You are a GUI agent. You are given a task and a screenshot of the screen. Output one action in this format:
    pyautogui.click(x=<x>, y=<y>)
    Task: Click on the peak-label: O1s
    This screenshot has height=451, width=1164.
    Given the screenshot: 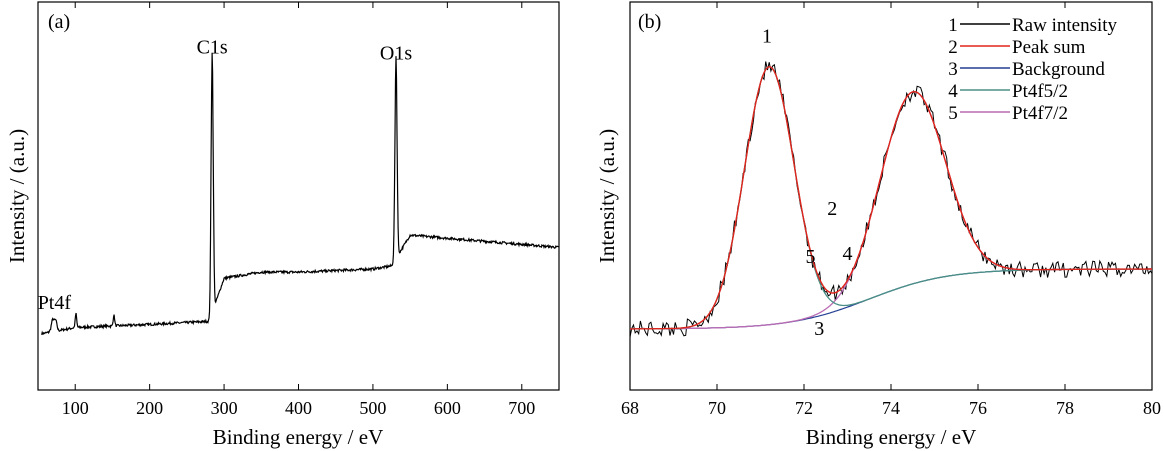 What is the action you would take?
    pyautogui.click(x=396, y=54)
    